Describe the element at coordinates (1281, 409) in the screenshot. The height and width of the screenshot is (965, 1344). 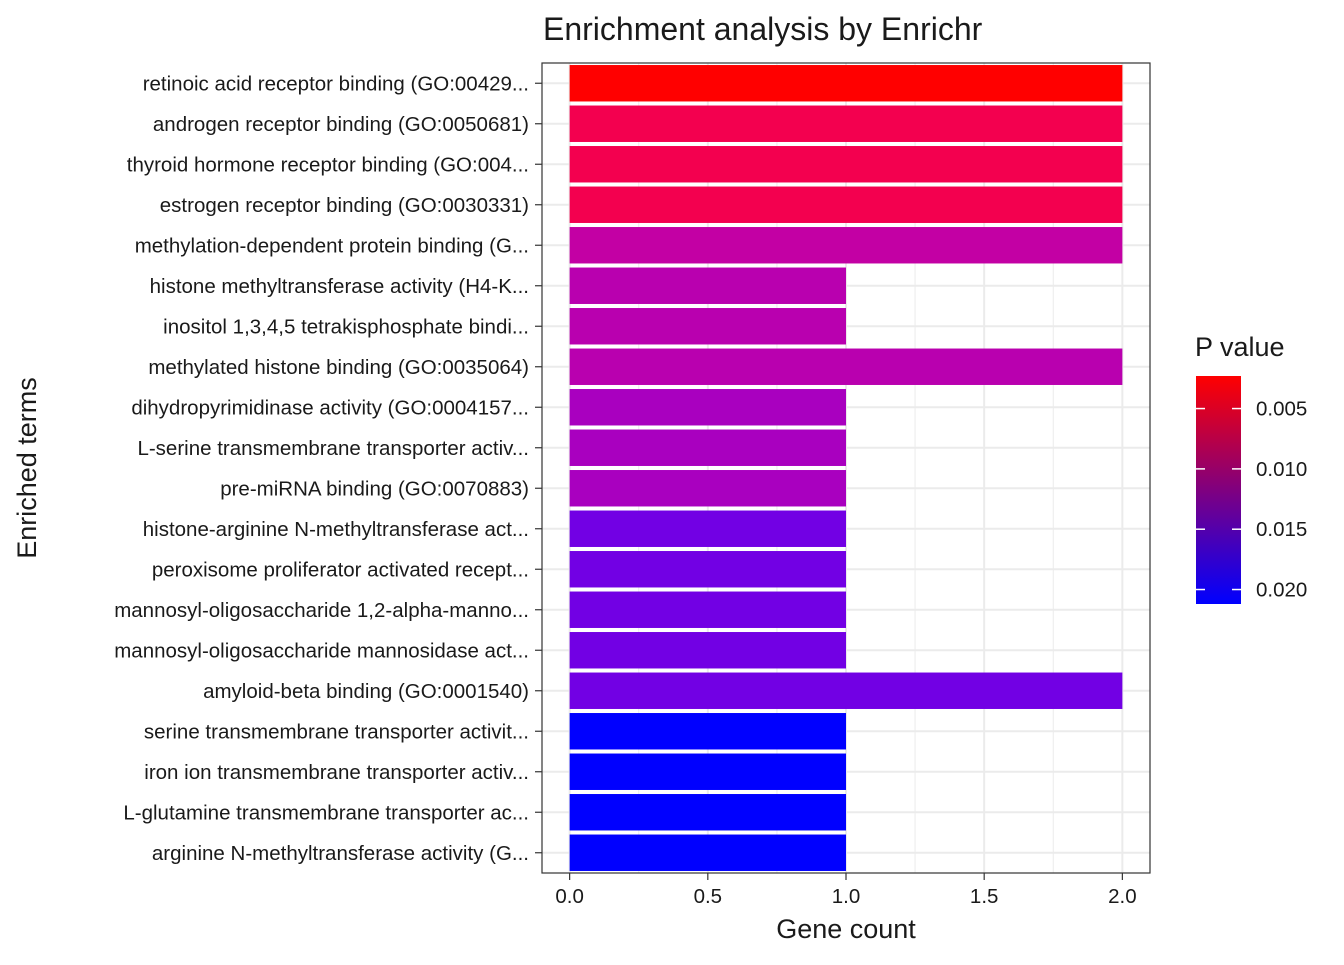
I see `legend-tick-label: 0.005` at that location.